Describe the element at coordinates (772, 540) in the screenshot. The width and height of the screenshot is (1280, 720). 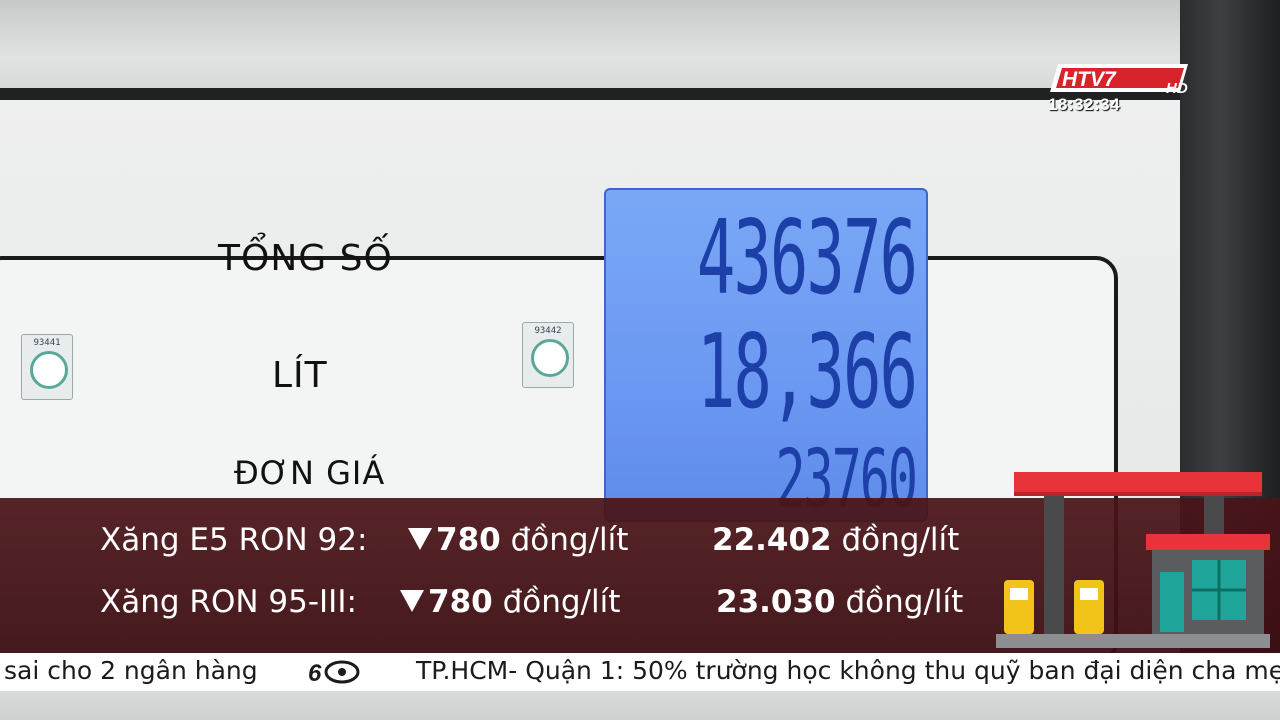
I see `price-value: 22.402` at that location.